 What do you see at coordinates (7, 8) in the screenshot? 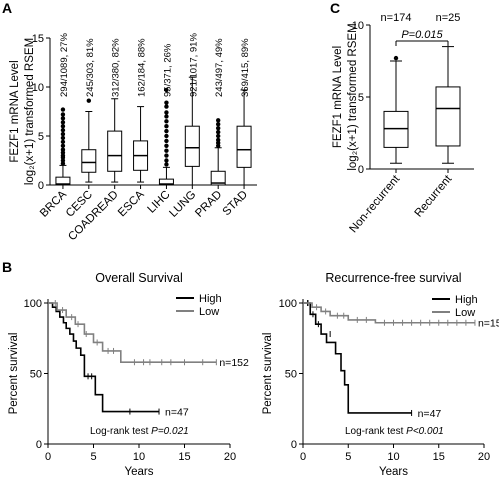
I see `panel-label-a: A` at bounding box center [7, 8].